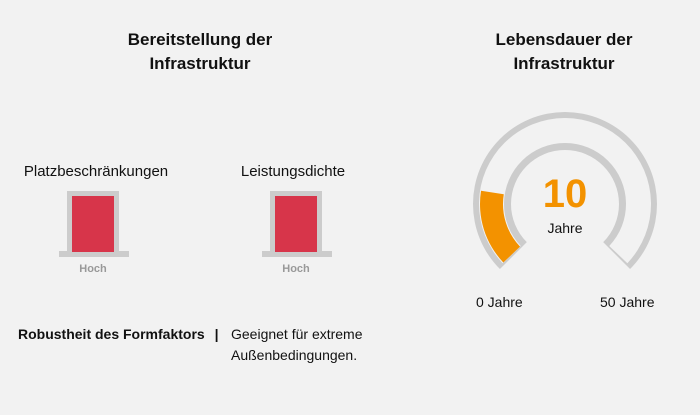 Image resolution: width=700 pixels, height=415 pixels. What do you see at coordinates (293, 171) in the screenshot?
I see `metric-label-density: Leistungsdichte` at bounding box center [293, 171].